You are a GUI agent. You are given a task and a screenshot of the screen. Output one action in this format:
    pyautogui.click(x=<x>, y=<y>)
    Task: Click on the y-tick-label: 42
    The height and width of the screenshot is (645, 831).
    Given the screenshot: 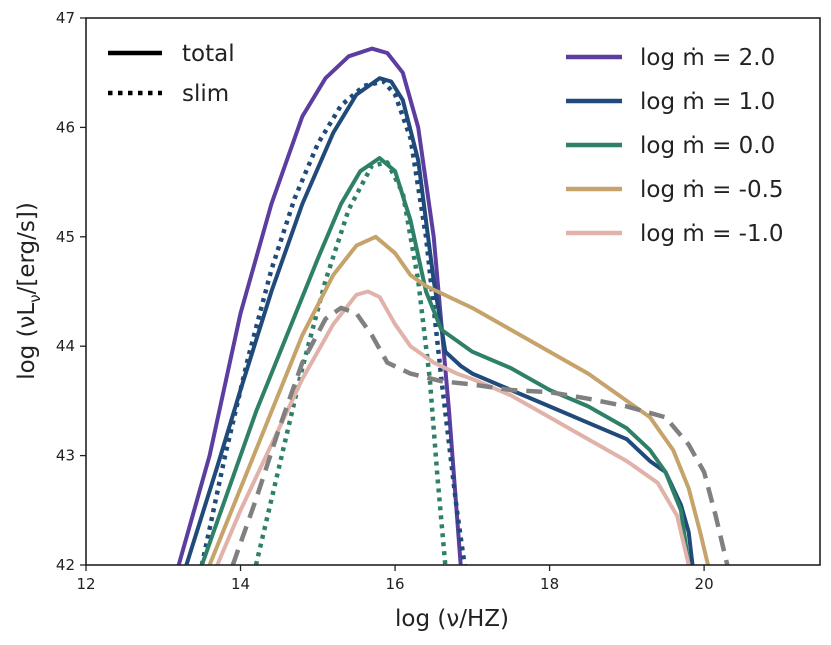 What is the action you would take?
    pyautogui.click(x=65, y=565)
    